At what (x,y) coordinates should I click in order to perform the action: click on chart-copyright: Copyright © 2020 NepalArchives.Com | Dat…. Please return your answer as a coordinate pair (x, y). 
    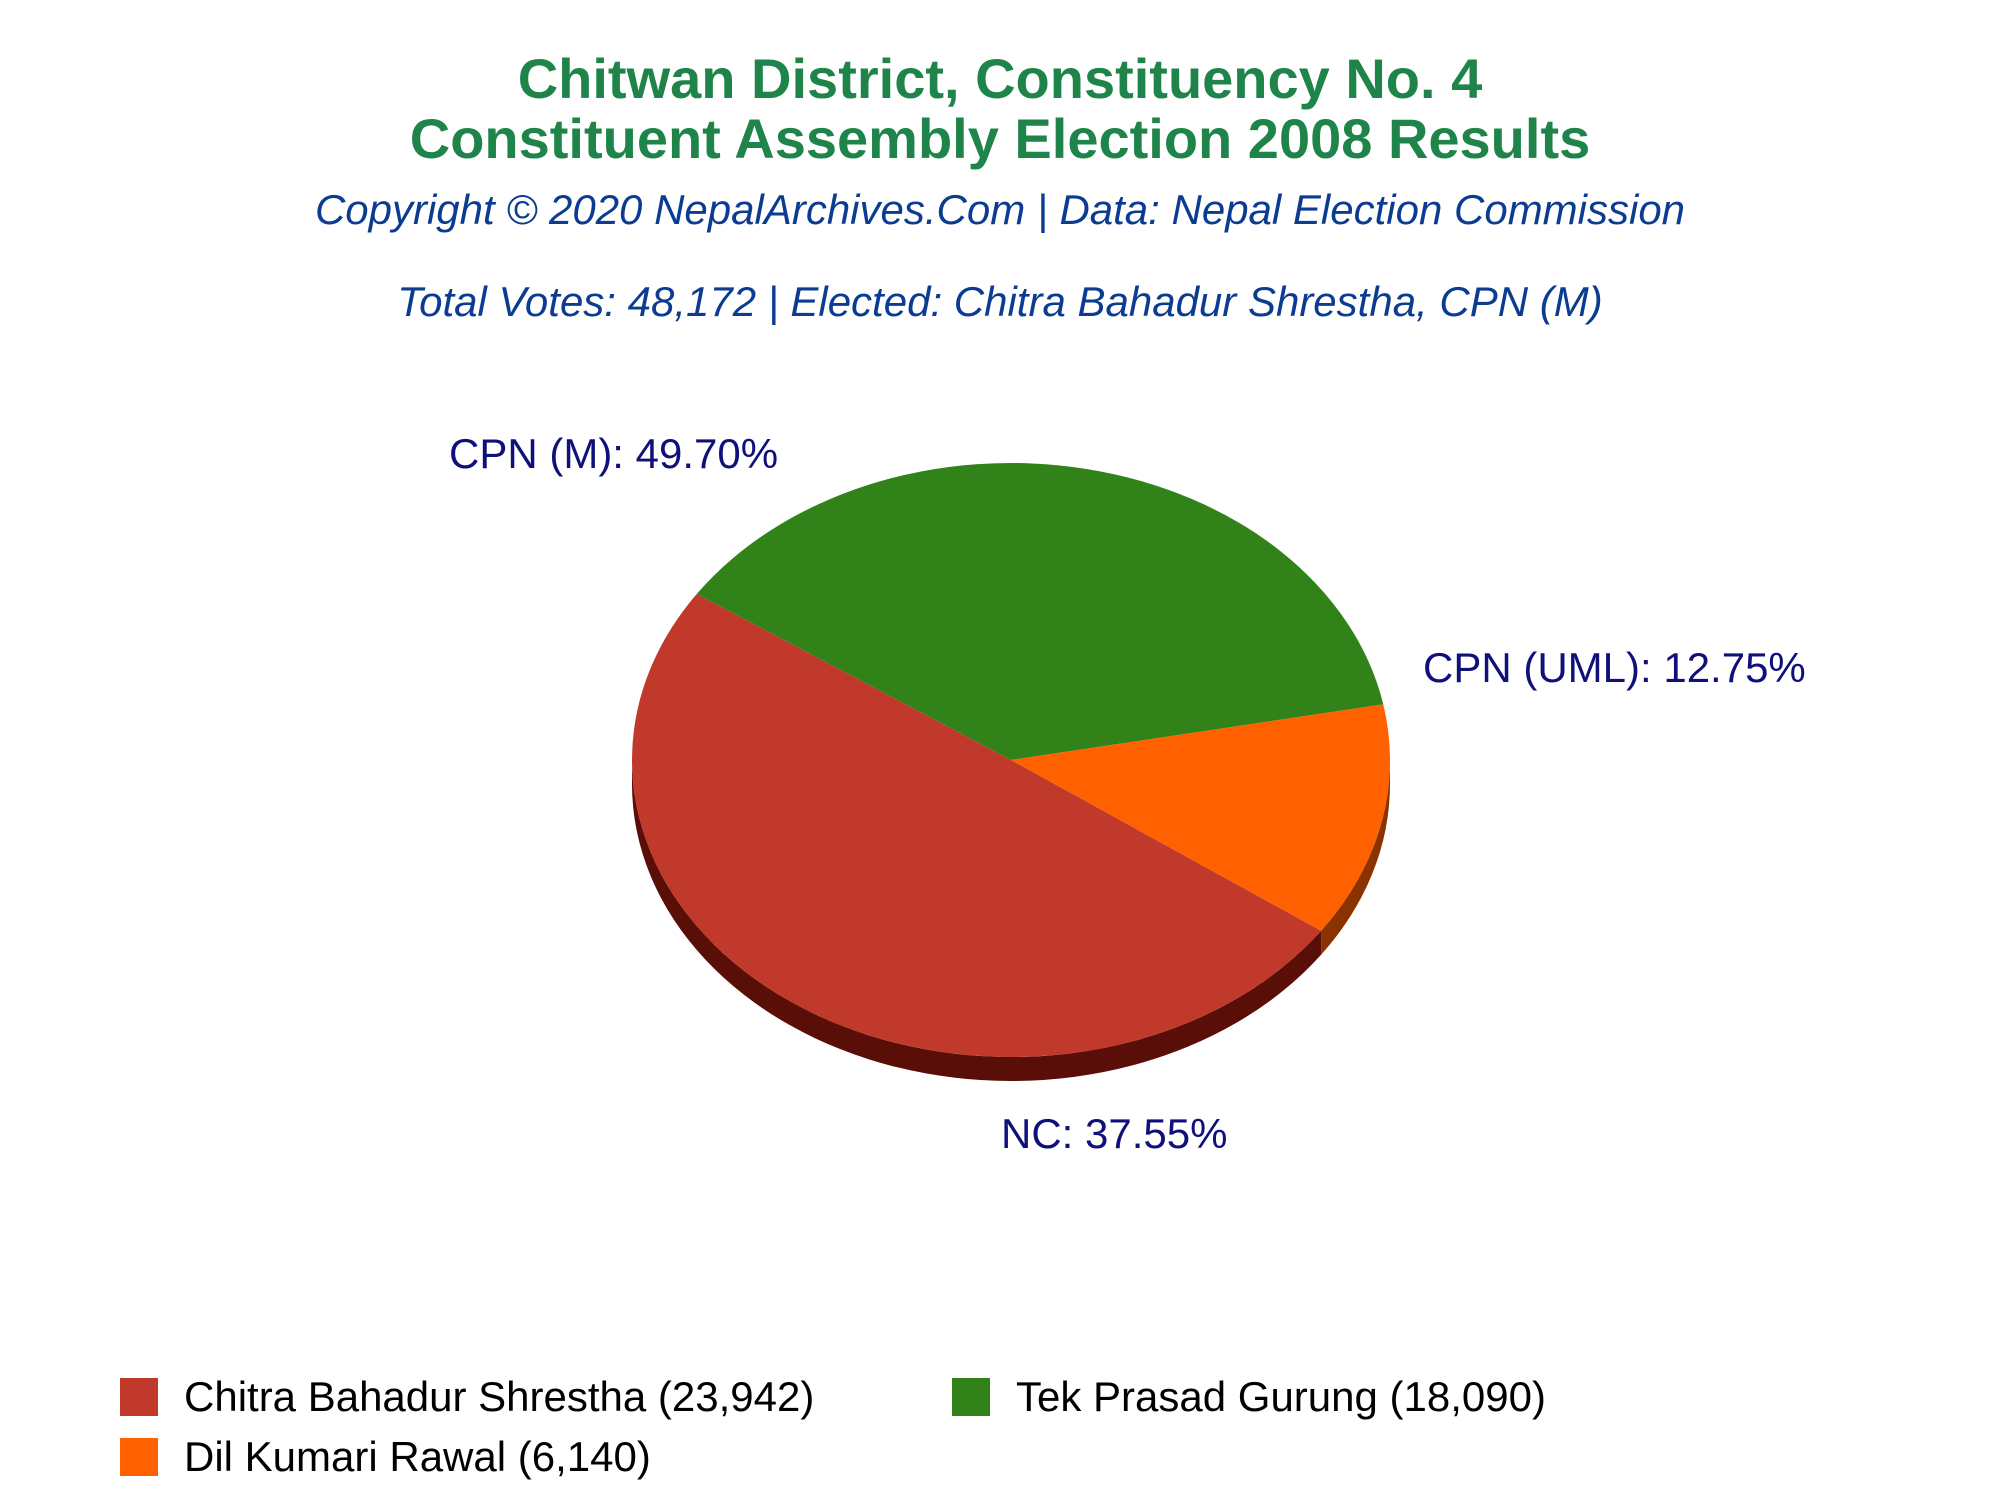
    Looking at the image, I should click on (1000, 209).